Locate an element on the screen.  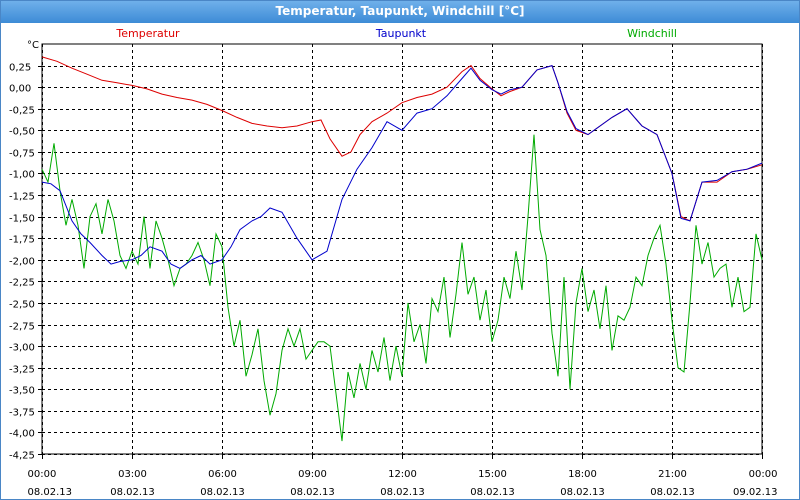
y-axis-unit: °C is located at coordinates (33, 45).